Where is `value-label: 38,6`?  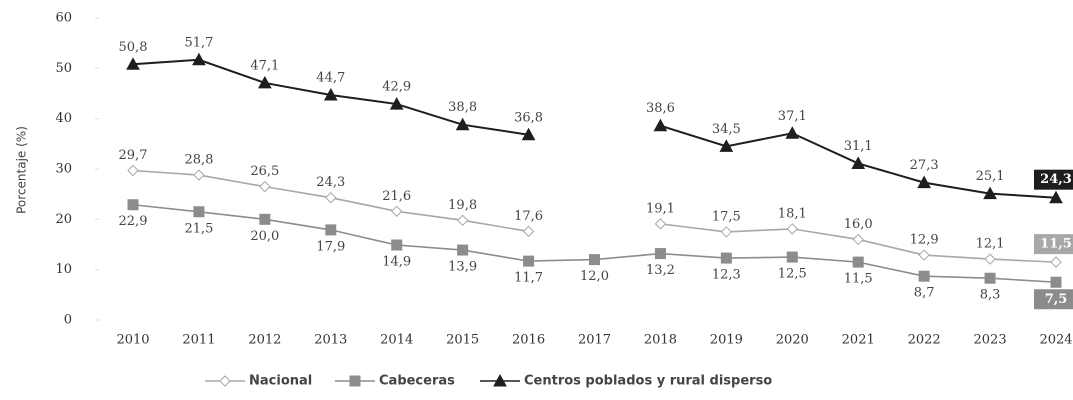
value-label: 38,6 is located at coordinates (660, 108).